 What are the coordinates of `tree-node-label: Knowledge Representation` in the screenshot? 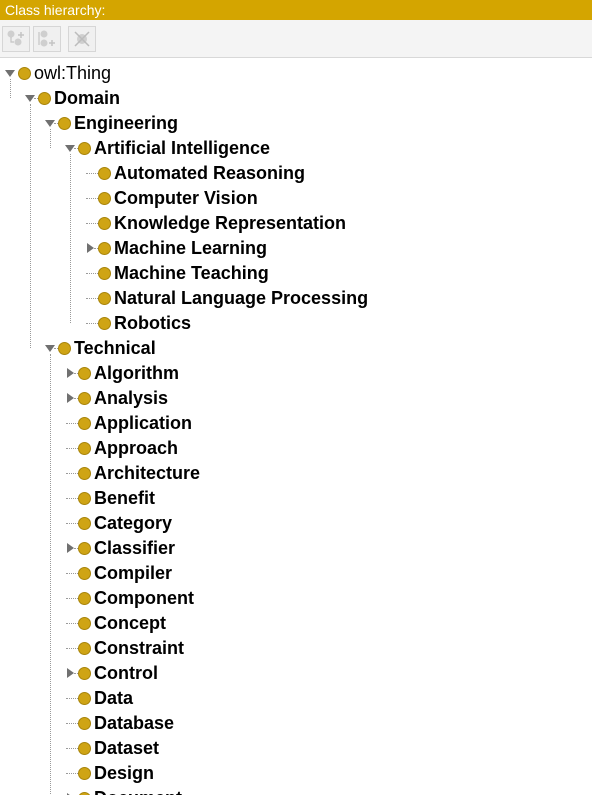 It's located at (230, 223).